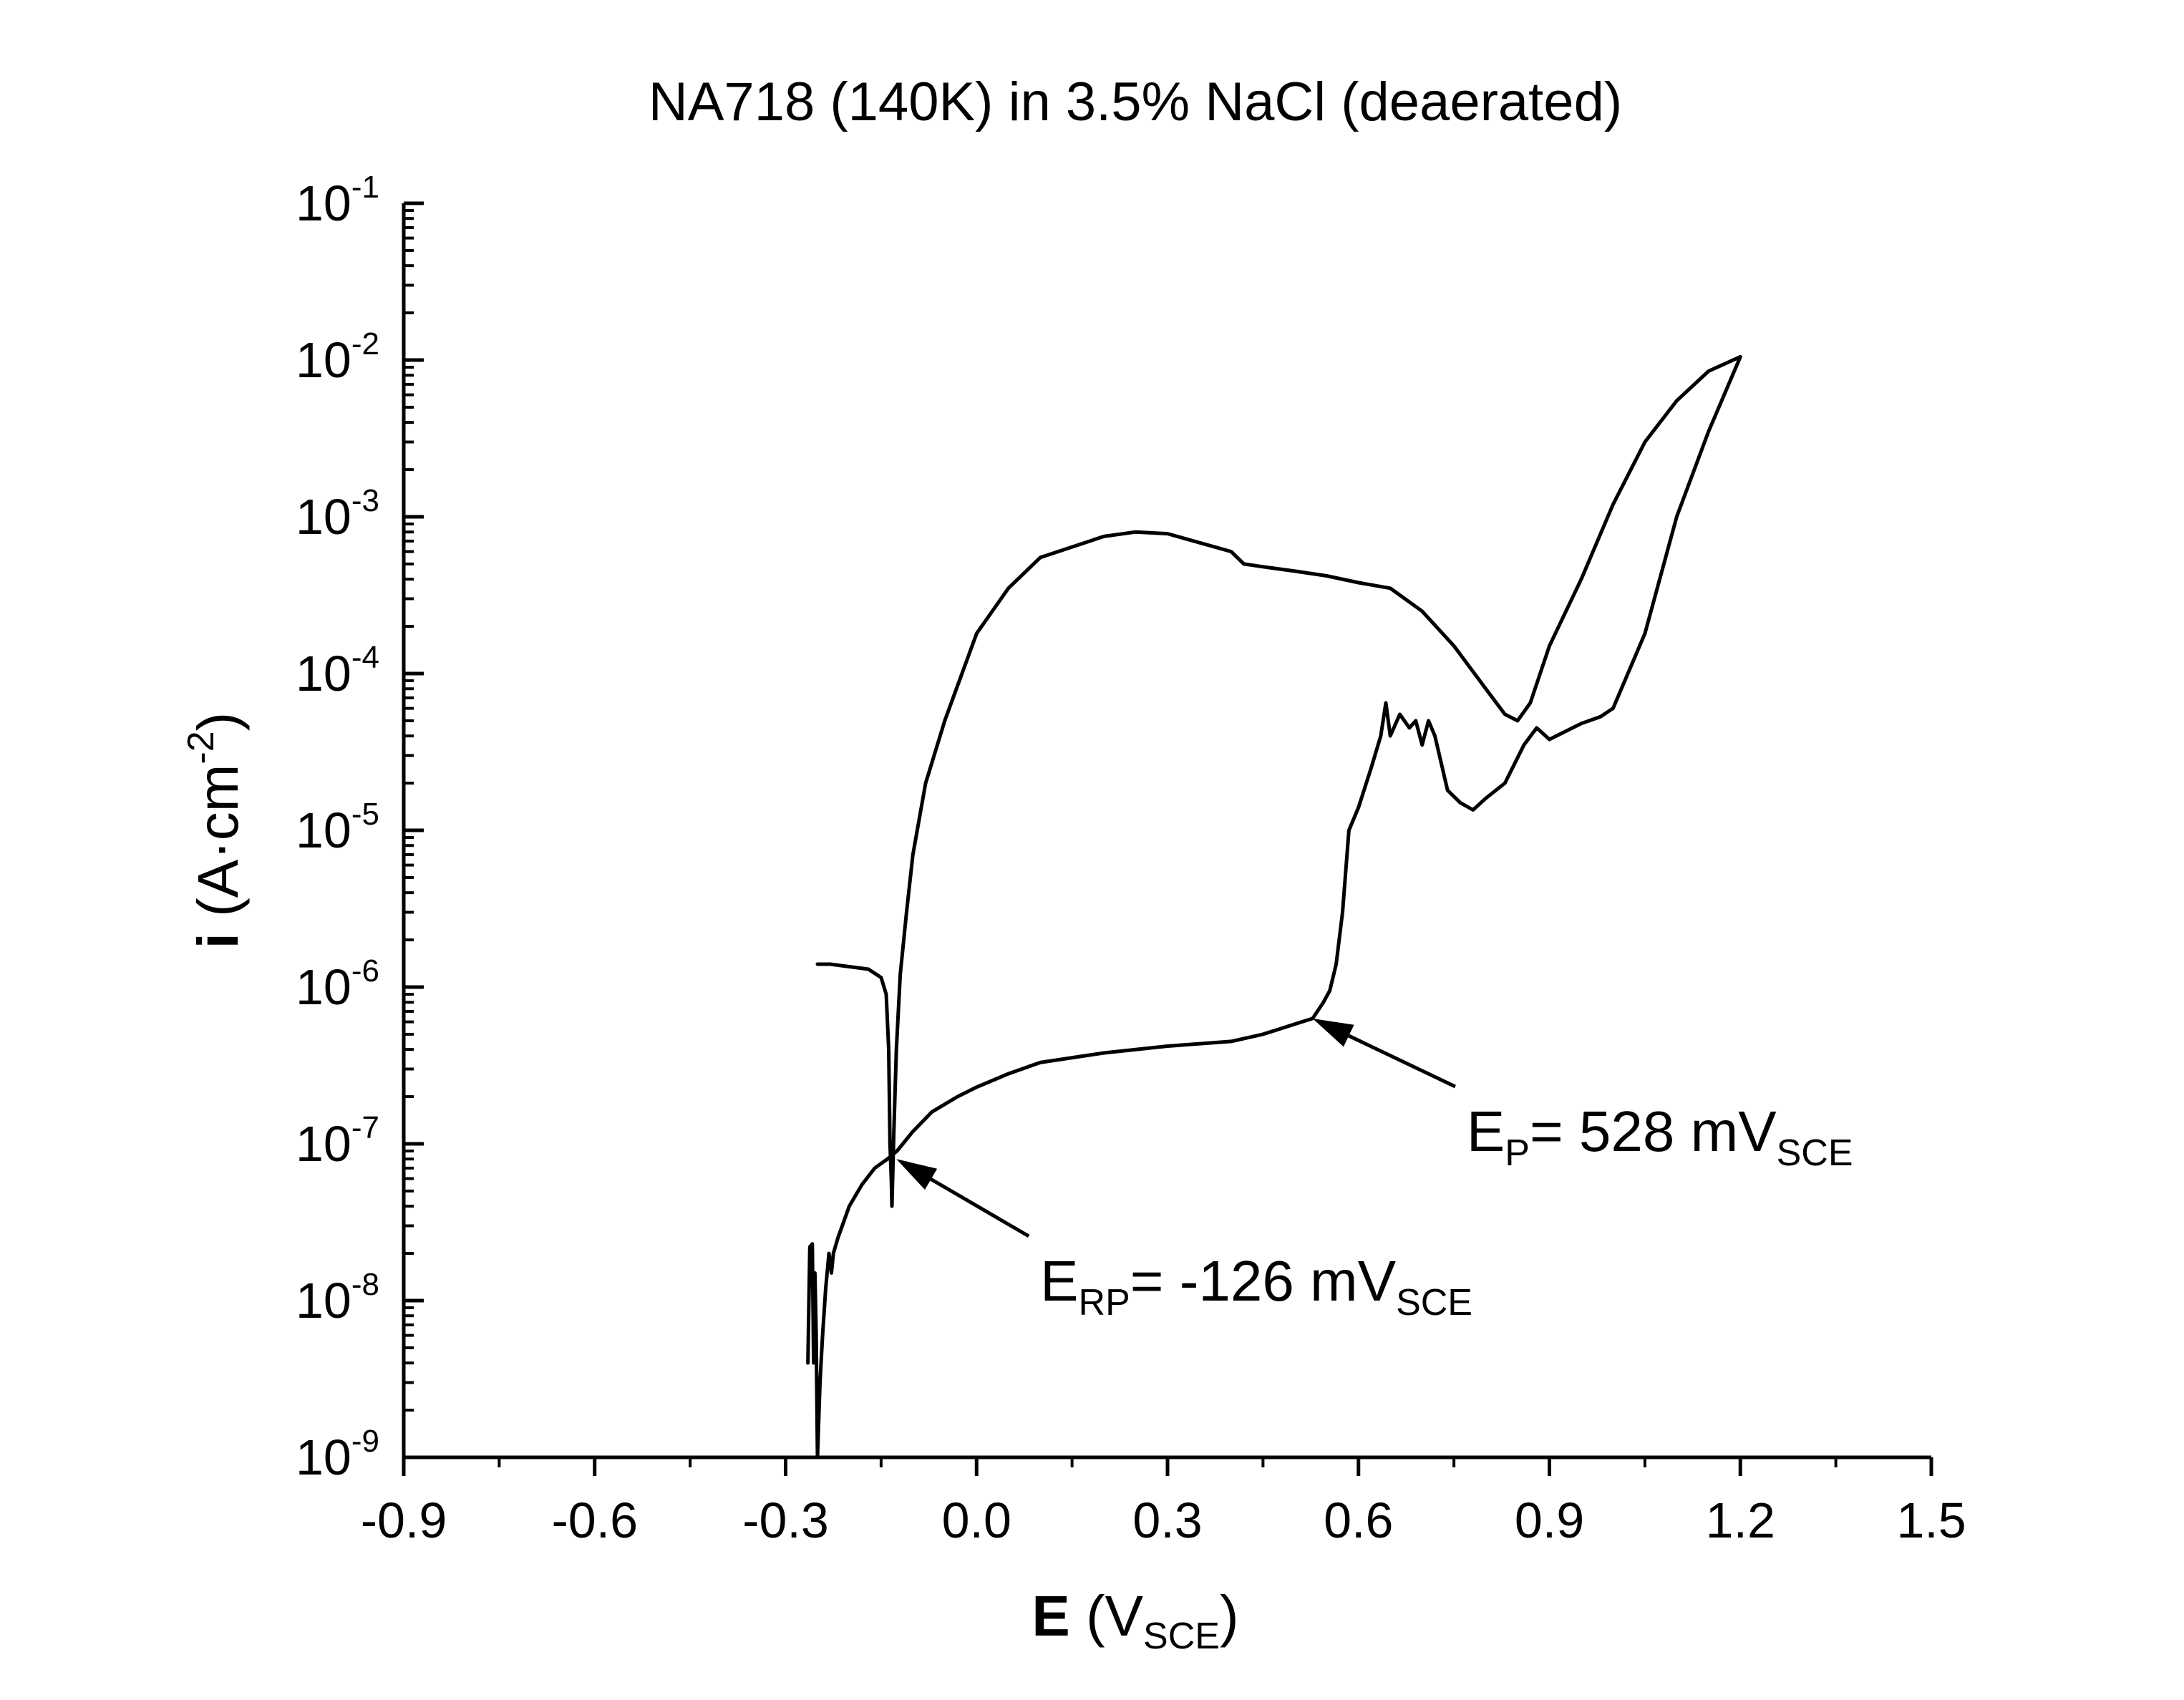  What do you see at coordinates (337, 984) in the screenshot?
I see `y-tick-label: 10⁻⁶` at bounding box center [337, 984].